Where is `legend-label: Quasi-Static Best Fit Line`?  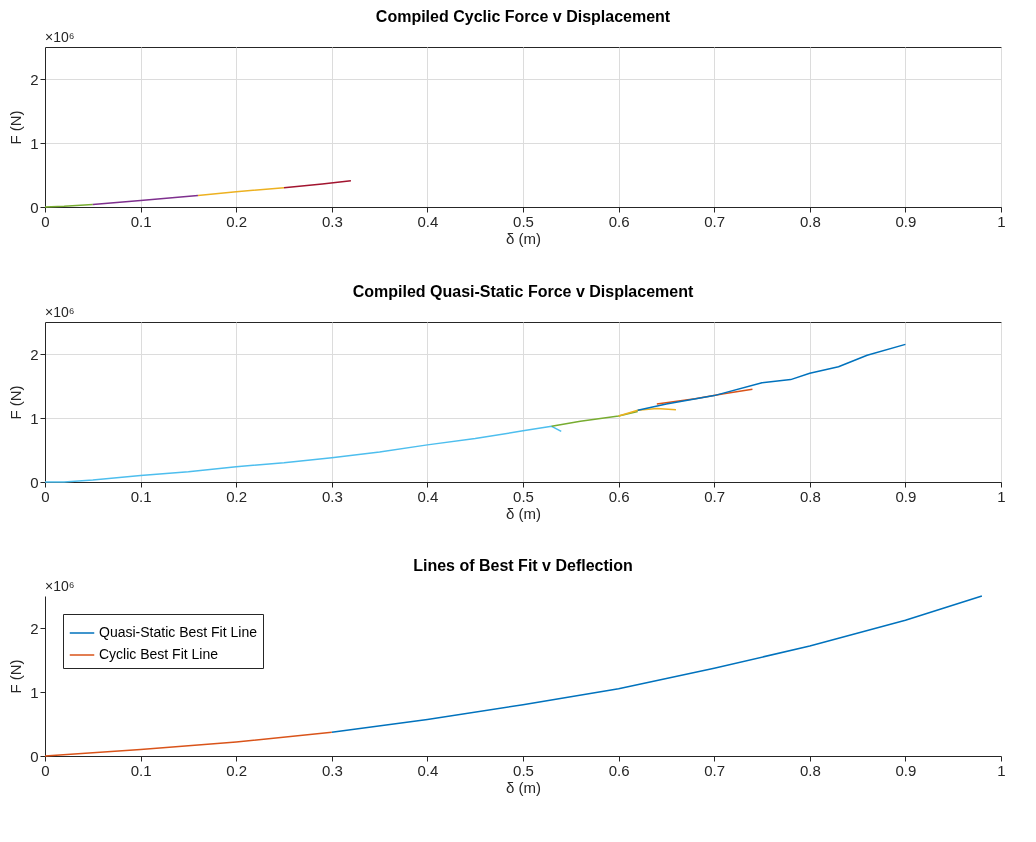
legend-label: Quasi-Static Best Fit Line is located at coordinates (178, 632).